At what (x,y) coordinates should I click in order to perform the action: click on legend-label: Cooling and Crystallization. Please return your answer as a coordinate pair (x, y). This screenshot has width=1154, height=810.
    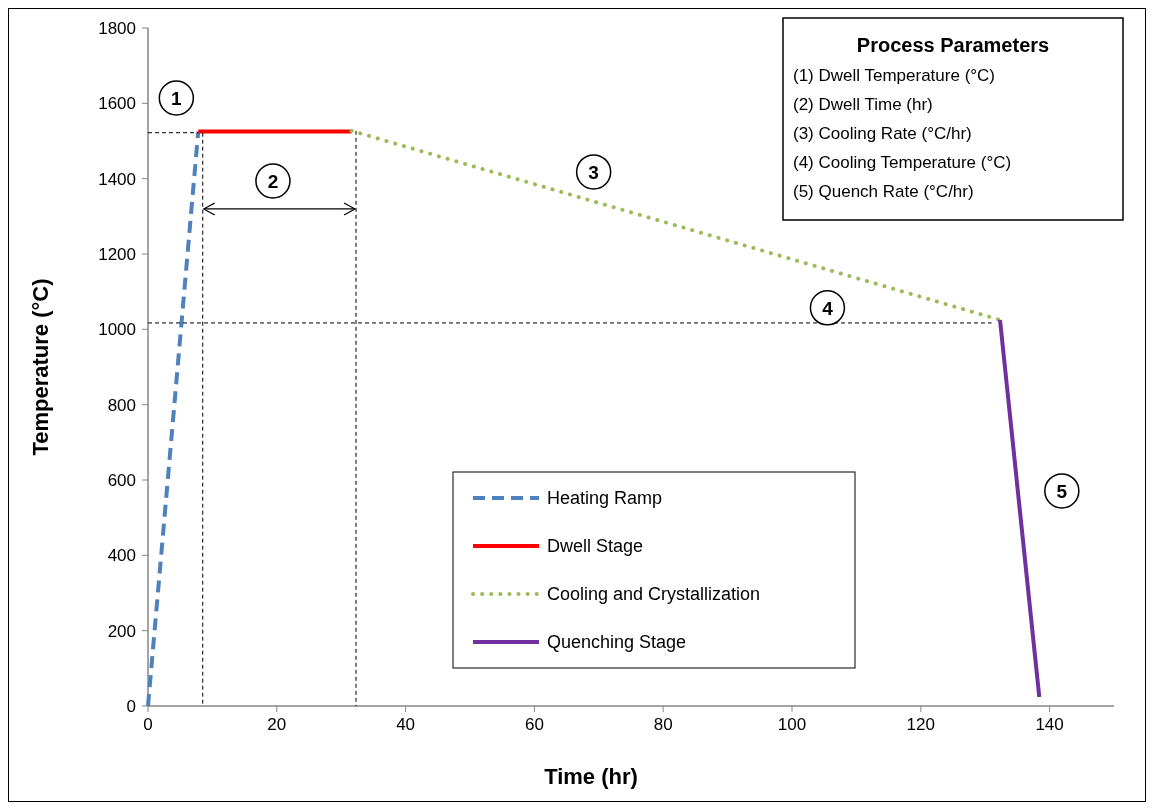
    Looking at the image, I should click on (654, 594).